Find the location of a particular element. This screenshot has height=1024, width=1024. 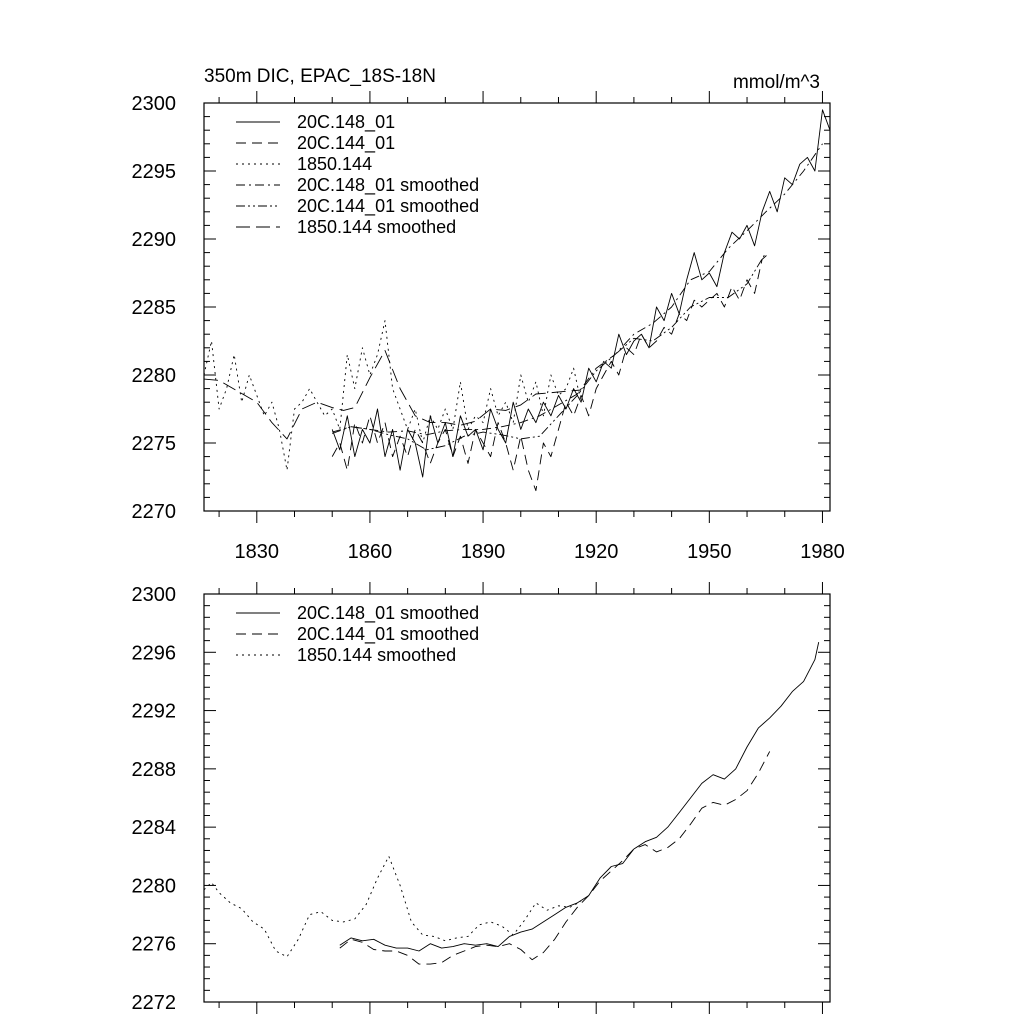

y-tick-label: 2292 is located at coordinates (154, 712).